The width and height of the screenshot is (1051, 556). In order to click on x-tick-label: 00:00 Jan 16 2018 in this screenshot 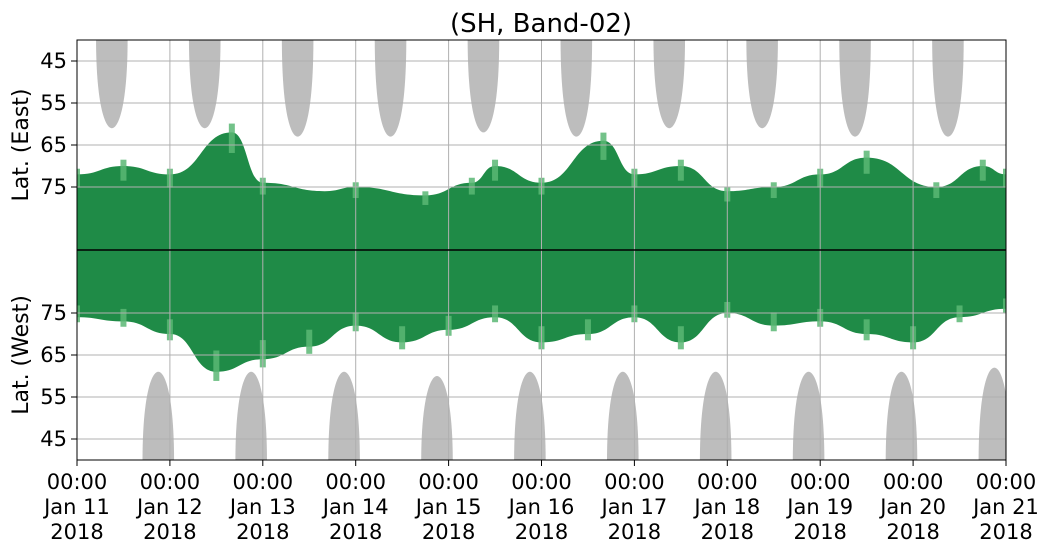, I will do `click(541, 507)`.